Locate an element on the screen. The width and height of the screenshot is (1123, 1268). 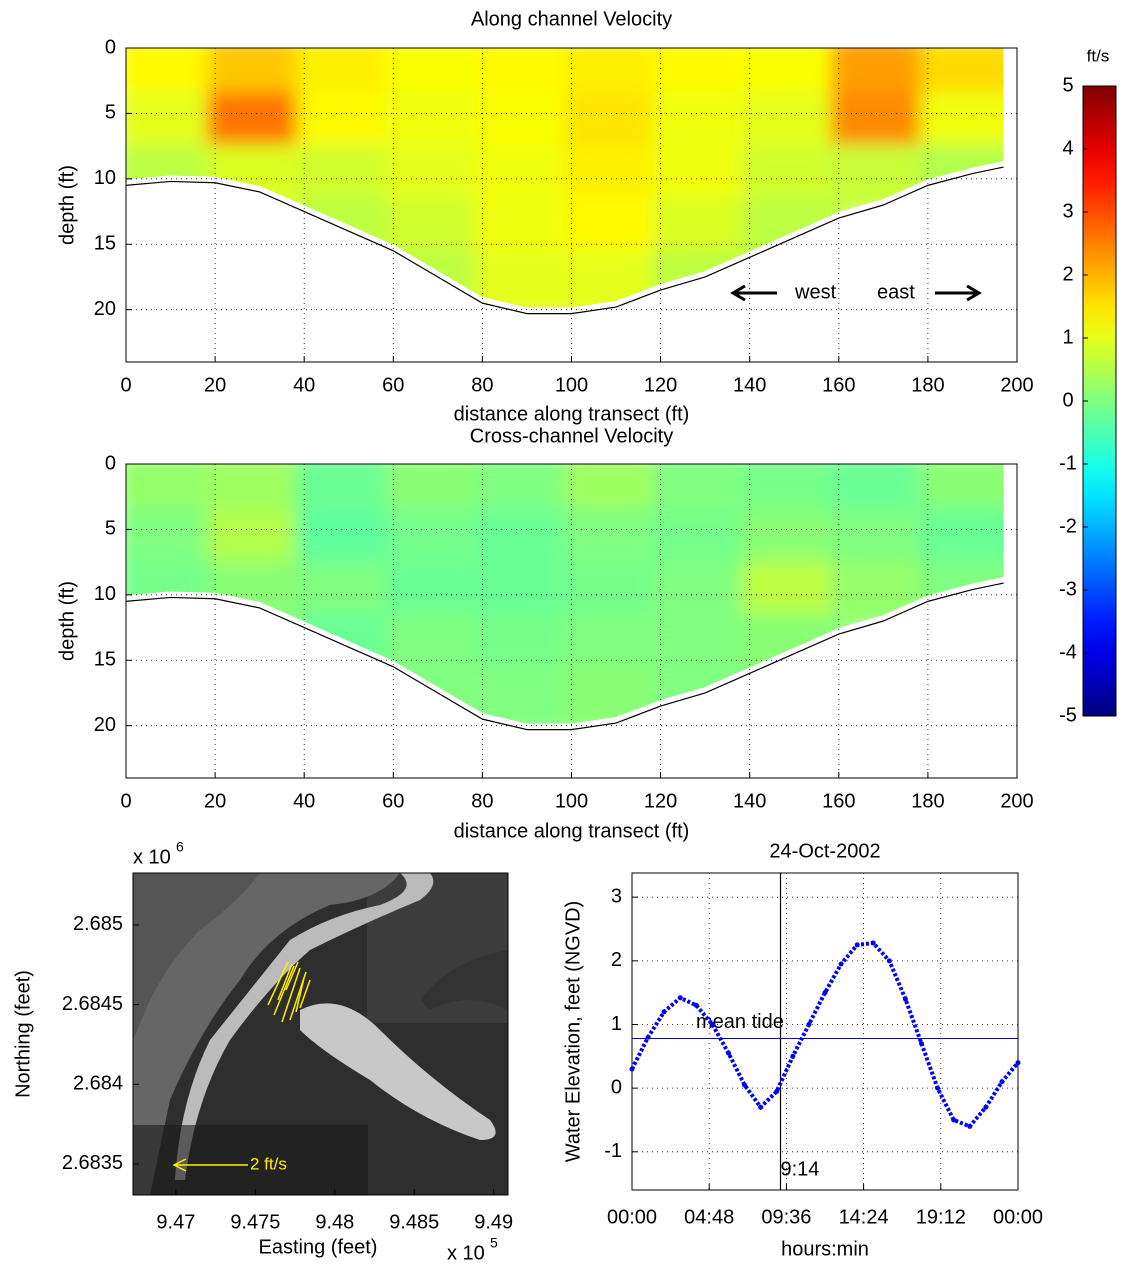
x-tick-label: 9.47 is located at coordinates (175, 1222).